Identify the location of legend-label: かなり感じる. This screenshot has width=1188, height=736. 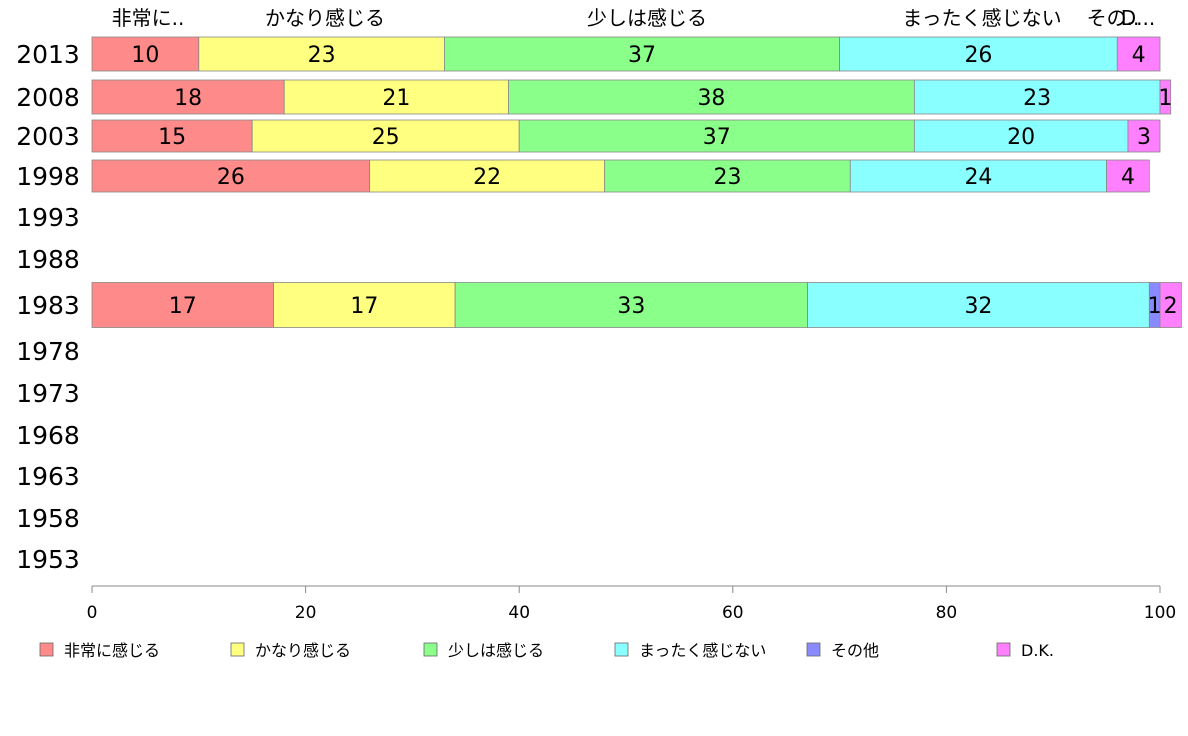
(303, 650).